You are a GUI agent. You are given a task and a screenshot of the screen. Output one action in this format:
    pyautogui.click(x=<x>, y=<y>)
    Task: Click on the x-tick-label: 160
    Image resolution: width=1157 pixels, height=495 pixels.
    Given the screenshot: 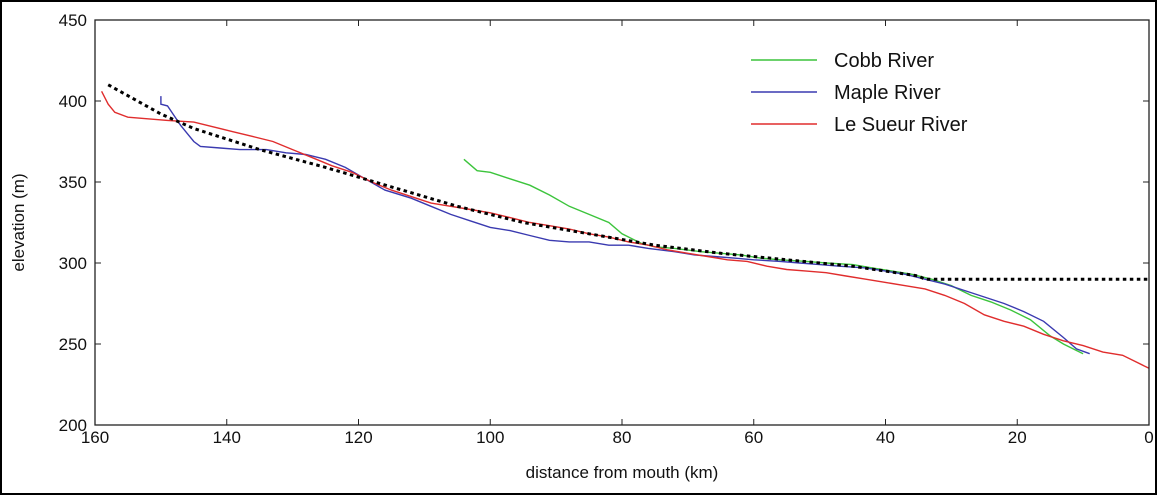 What is the action you would take?
    pyautogui.click(x=95, y=437)
    